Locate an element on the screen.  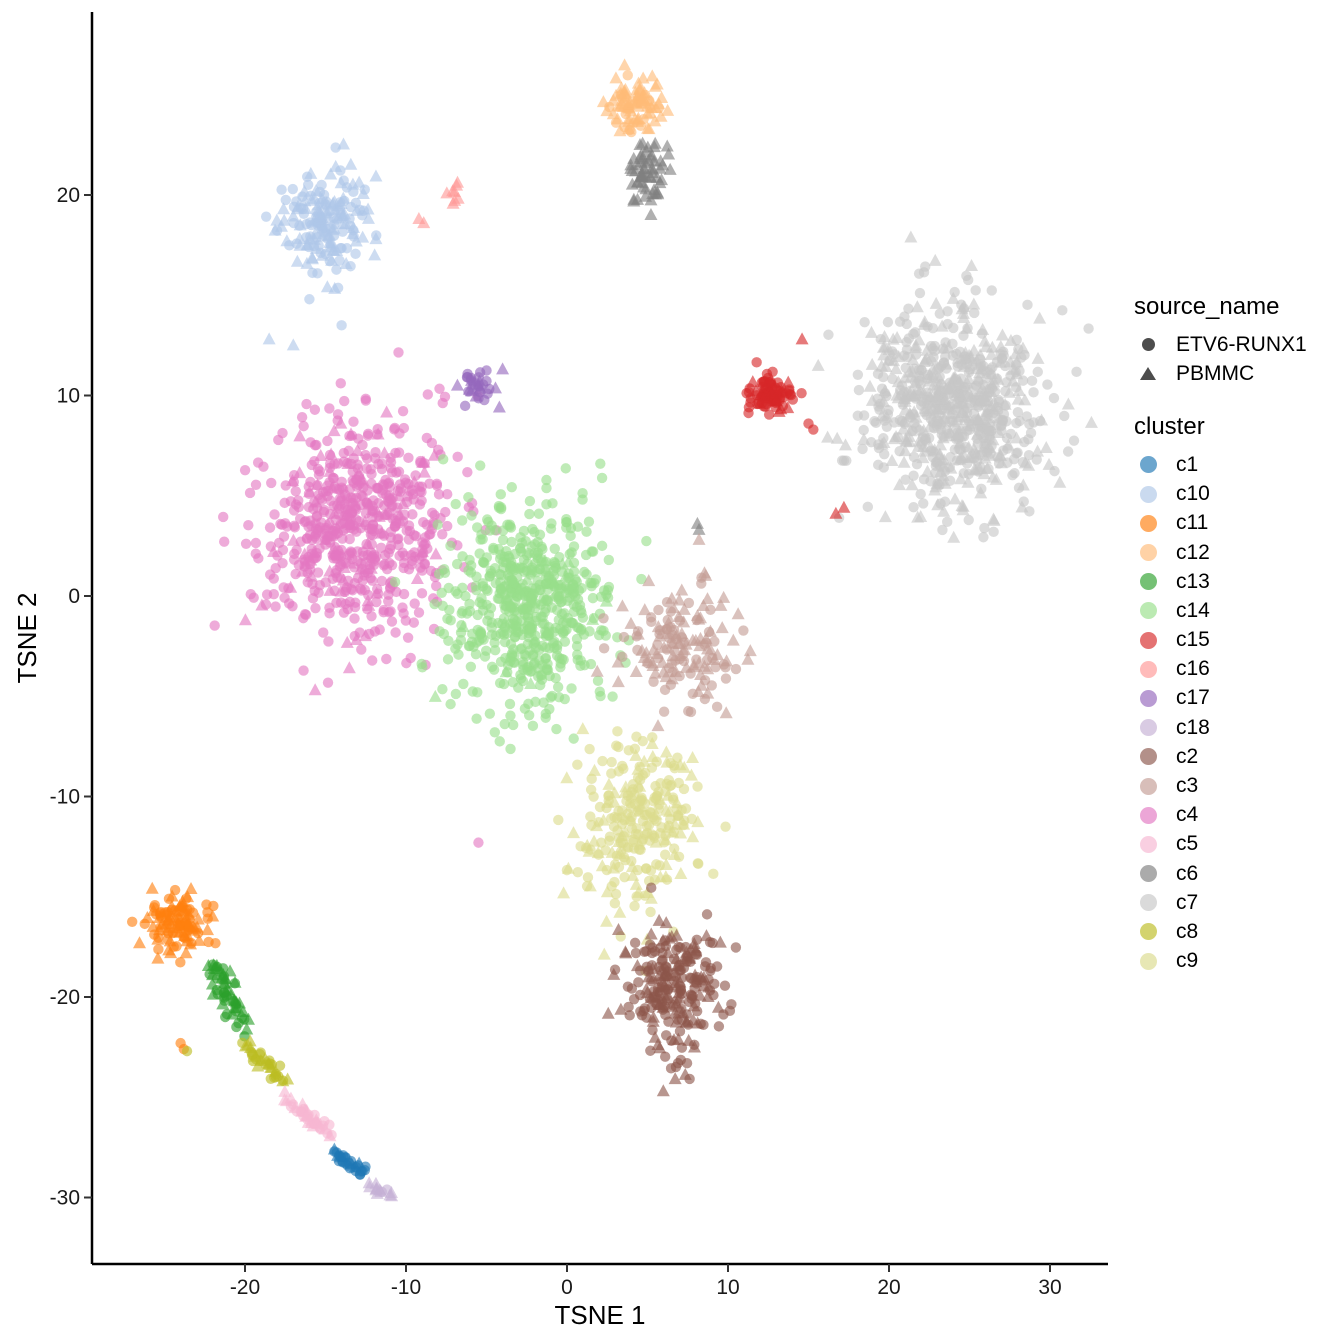
color-legend-label: c17 is located at coordinates (1193, 698).